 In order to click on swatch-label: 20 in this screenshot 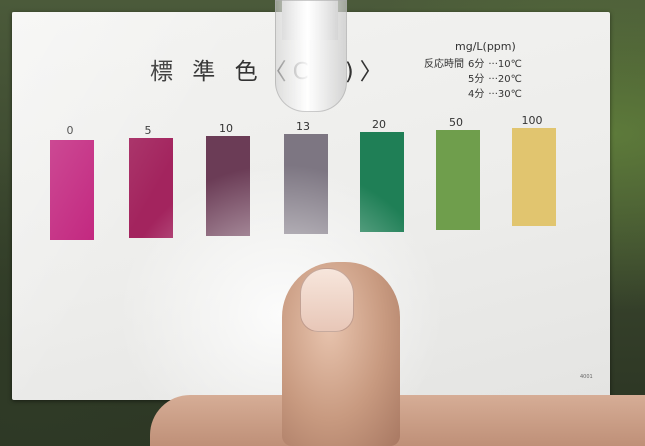, I will do `click(379, 124)`.